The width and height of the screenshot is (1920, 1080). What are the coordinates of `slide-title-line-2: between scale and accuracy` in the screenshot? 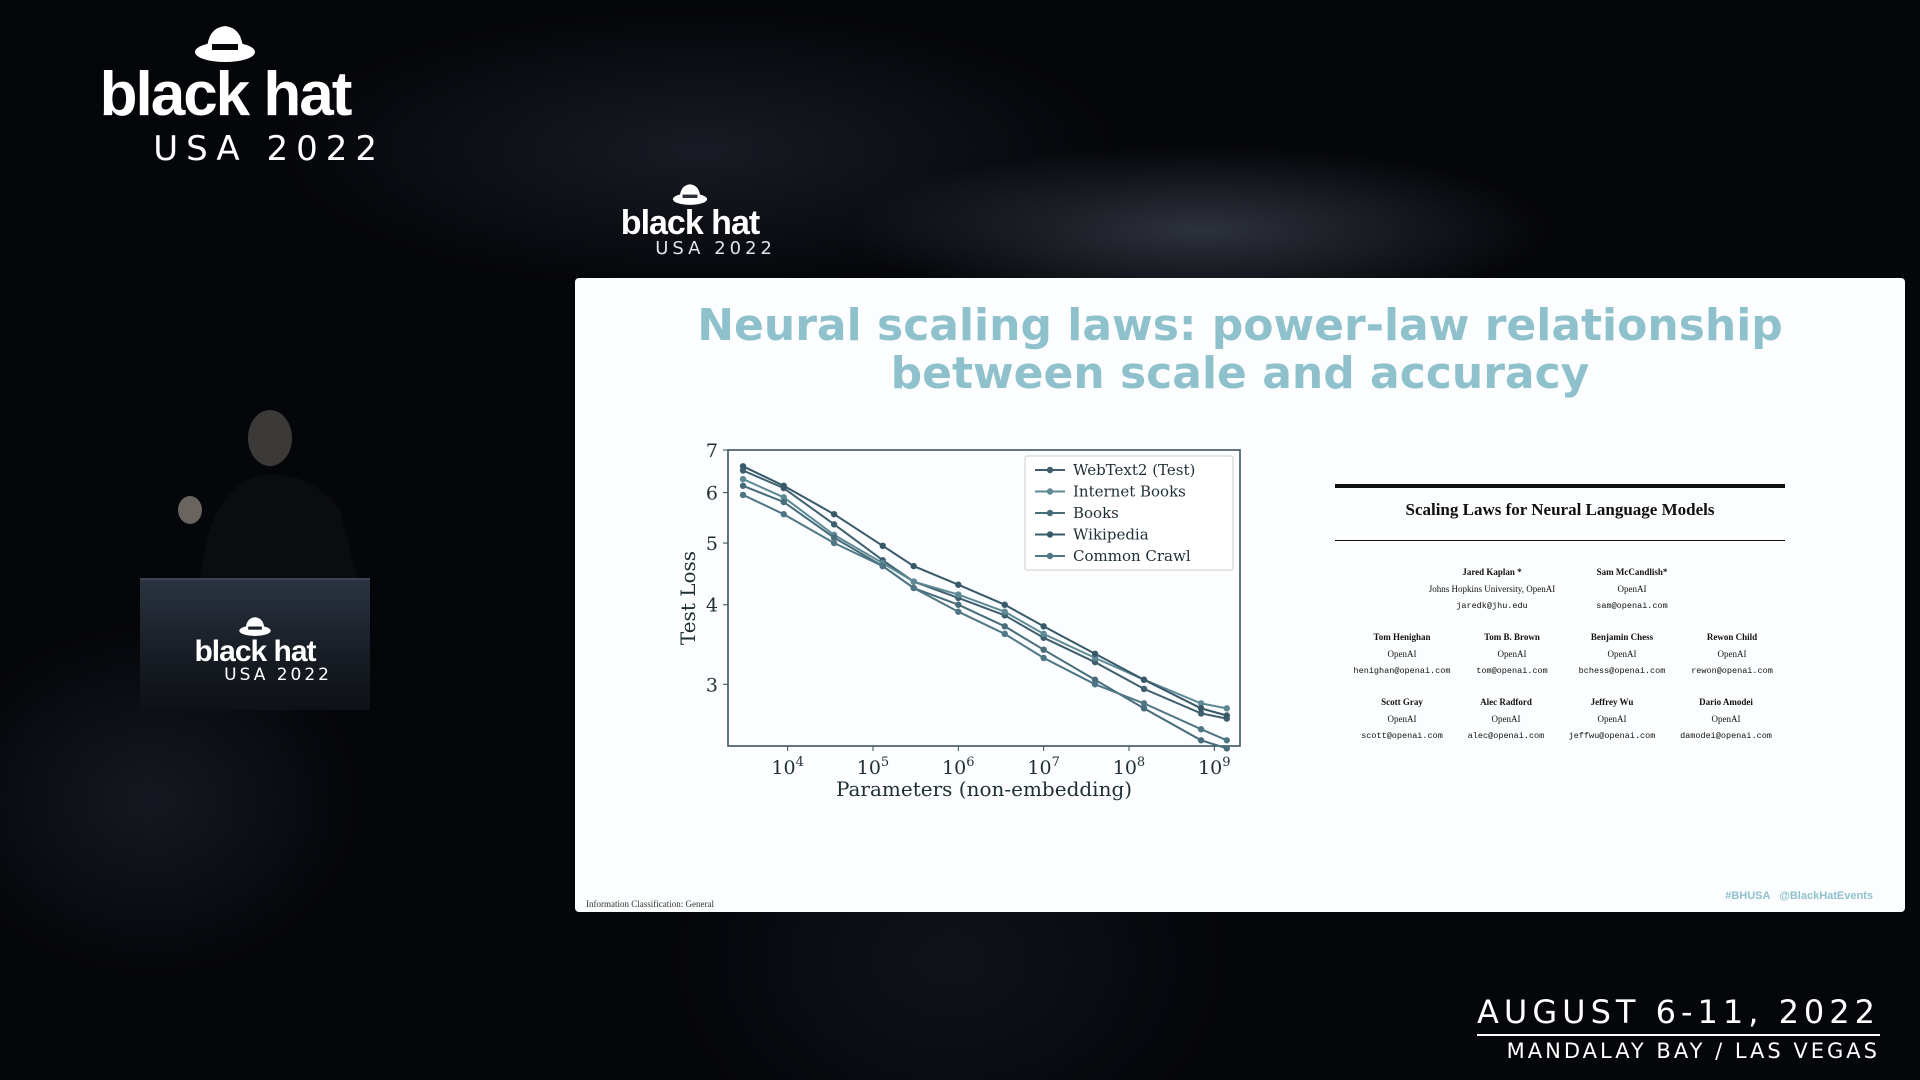 It's located at (1240, 373).